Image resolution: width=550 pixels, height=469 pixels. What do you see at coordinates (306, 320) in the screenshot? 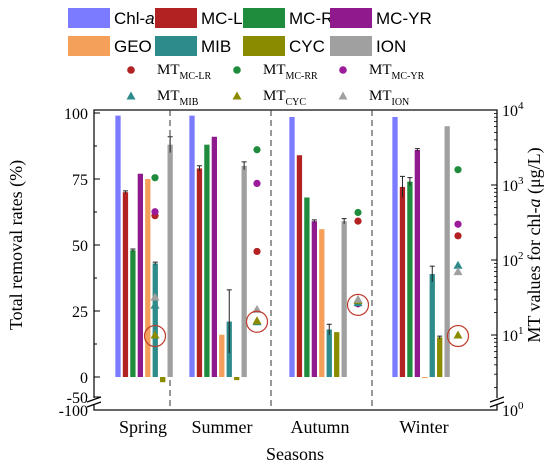
I see `annotation-circles` at bounding box center [306, 320].